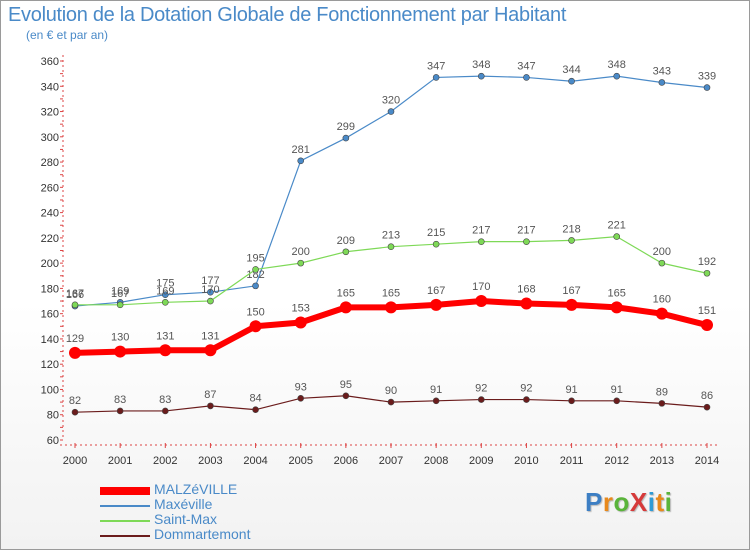 Image resolution: width=750 pixels, height=550 pixels. I want to click on x-tick-label: 2006, so click(346, 461).